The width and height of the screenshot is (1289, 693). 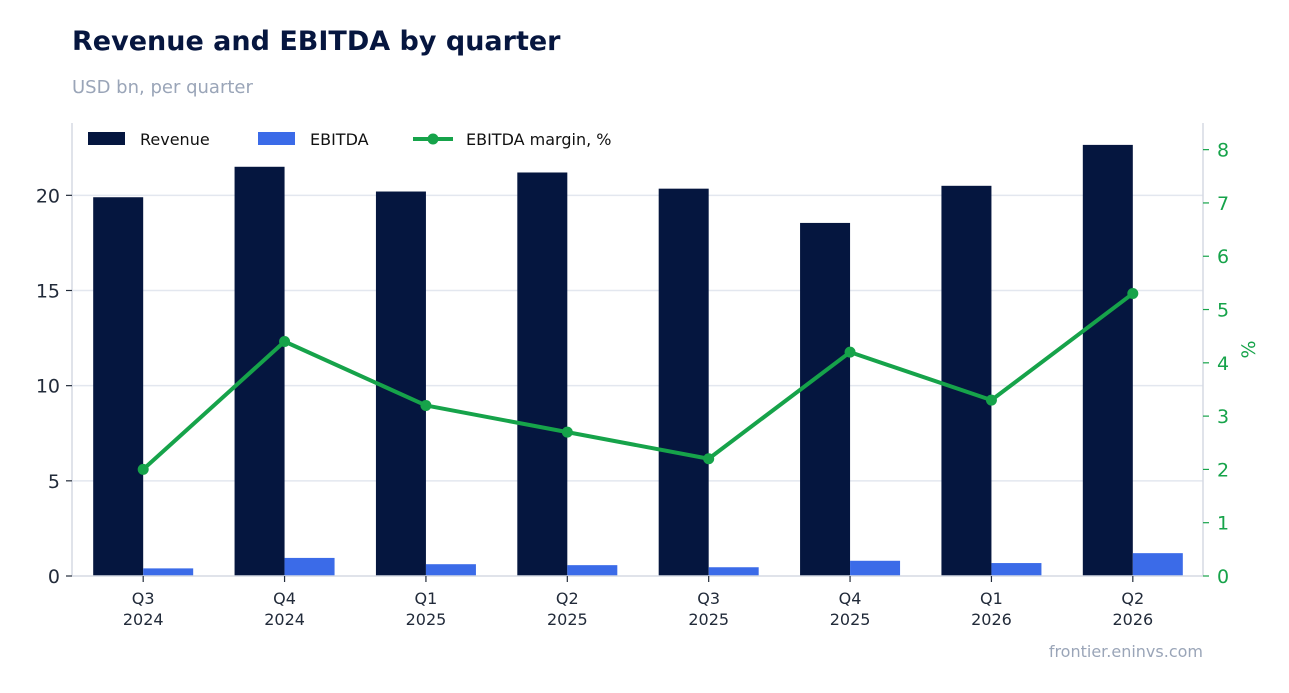 I want to click on right-tick-label: 7, so click(x=1223, y=204).